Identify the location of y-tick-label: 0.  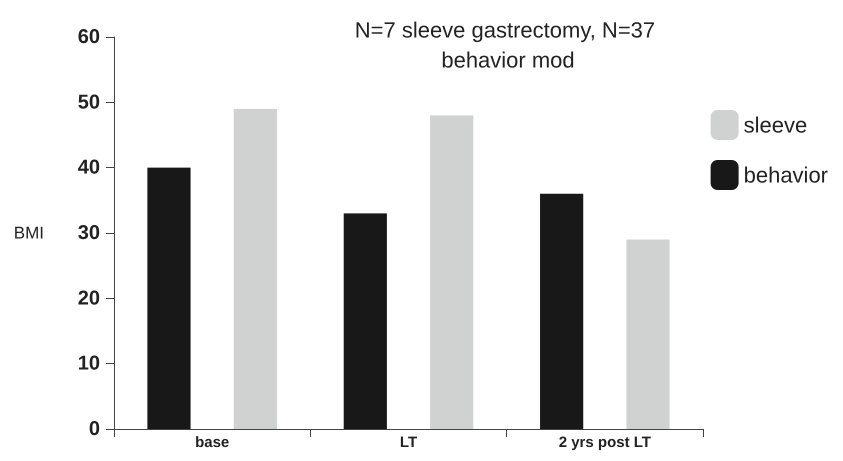
(94, 429).